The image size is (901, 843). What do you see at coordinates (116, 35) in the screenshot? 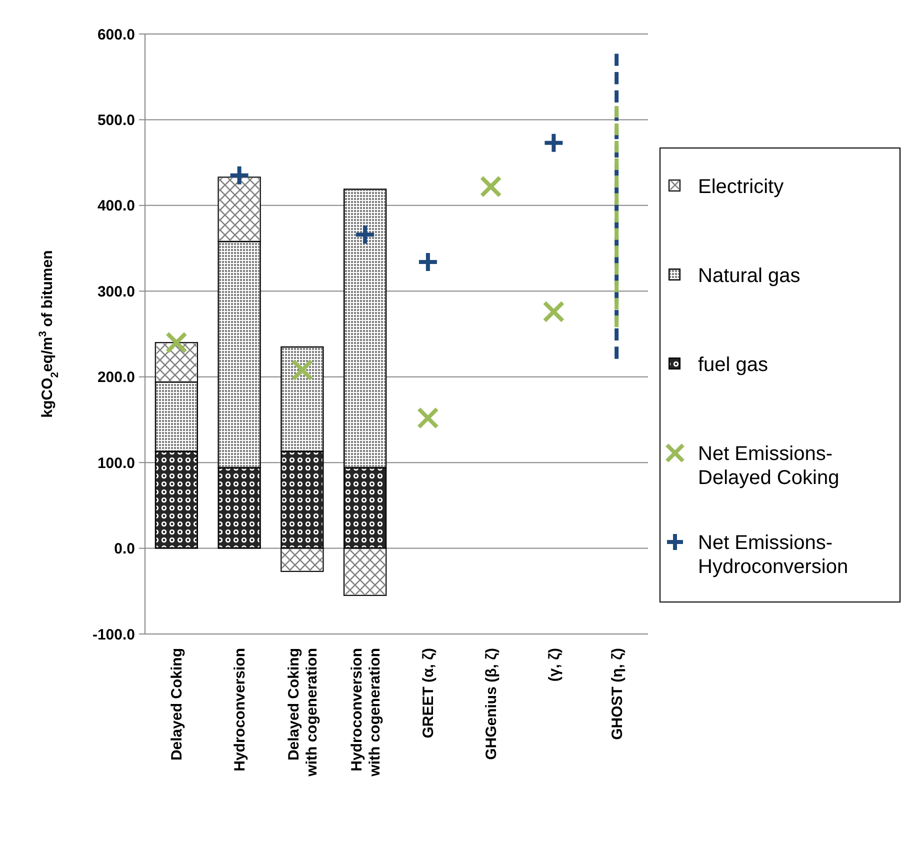
I see `y-tick-label: 600.0` at bounding box center [116, 35].